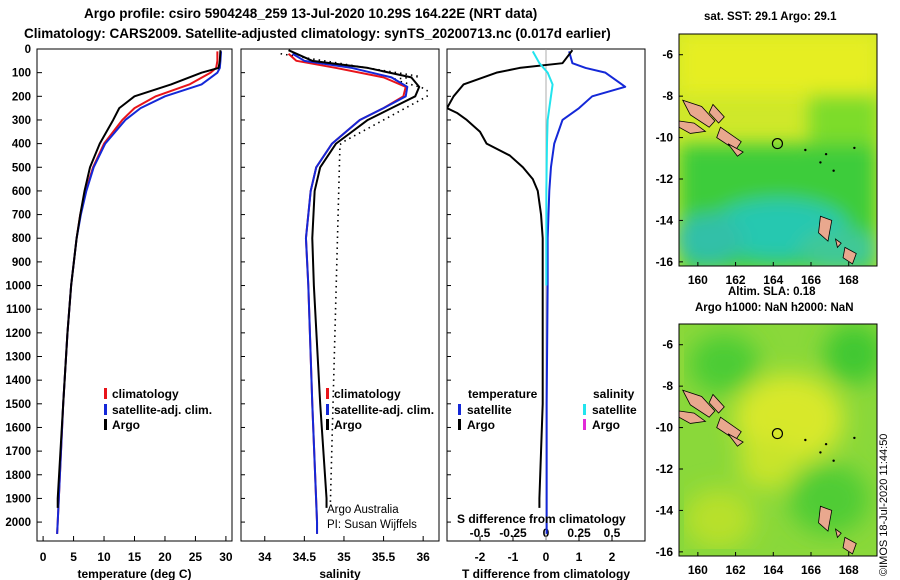 Image resolution: width=900 pixels, height=580 pixels. I want to click on x-tick-label: 162, so click(736, 570).